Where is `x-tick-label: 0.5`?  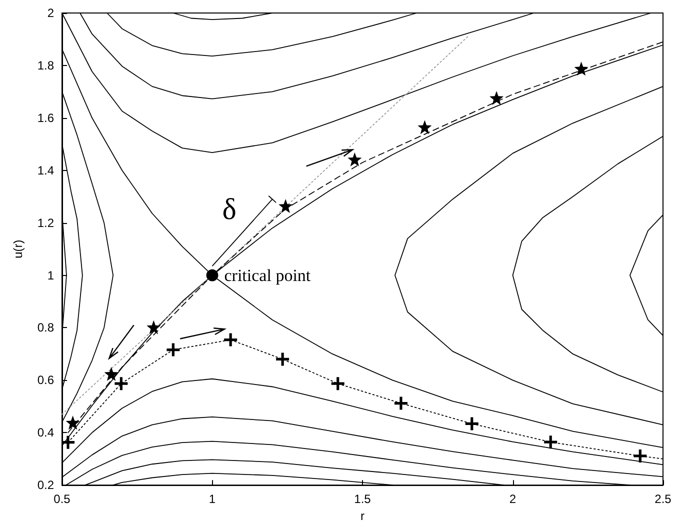 x-tick-label: 0.5 is located at coordinates (62, 499).